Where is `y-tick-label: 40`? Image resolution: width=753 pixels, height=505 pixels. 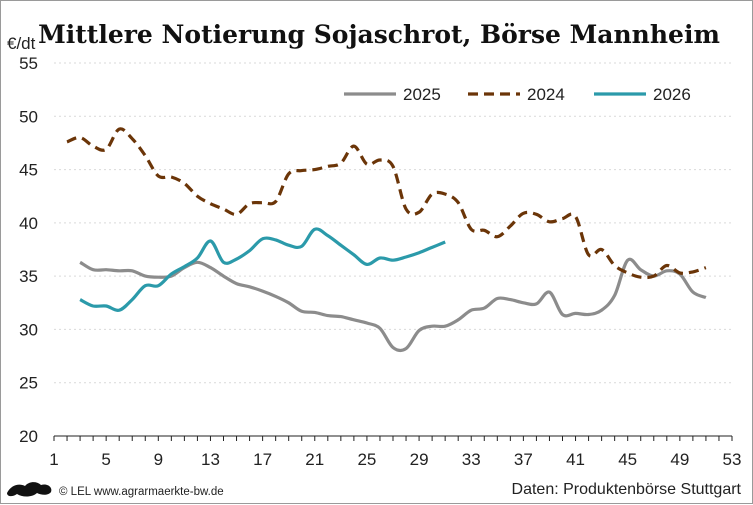
y-tick-label: 40 is located at coordinates (28, 223).